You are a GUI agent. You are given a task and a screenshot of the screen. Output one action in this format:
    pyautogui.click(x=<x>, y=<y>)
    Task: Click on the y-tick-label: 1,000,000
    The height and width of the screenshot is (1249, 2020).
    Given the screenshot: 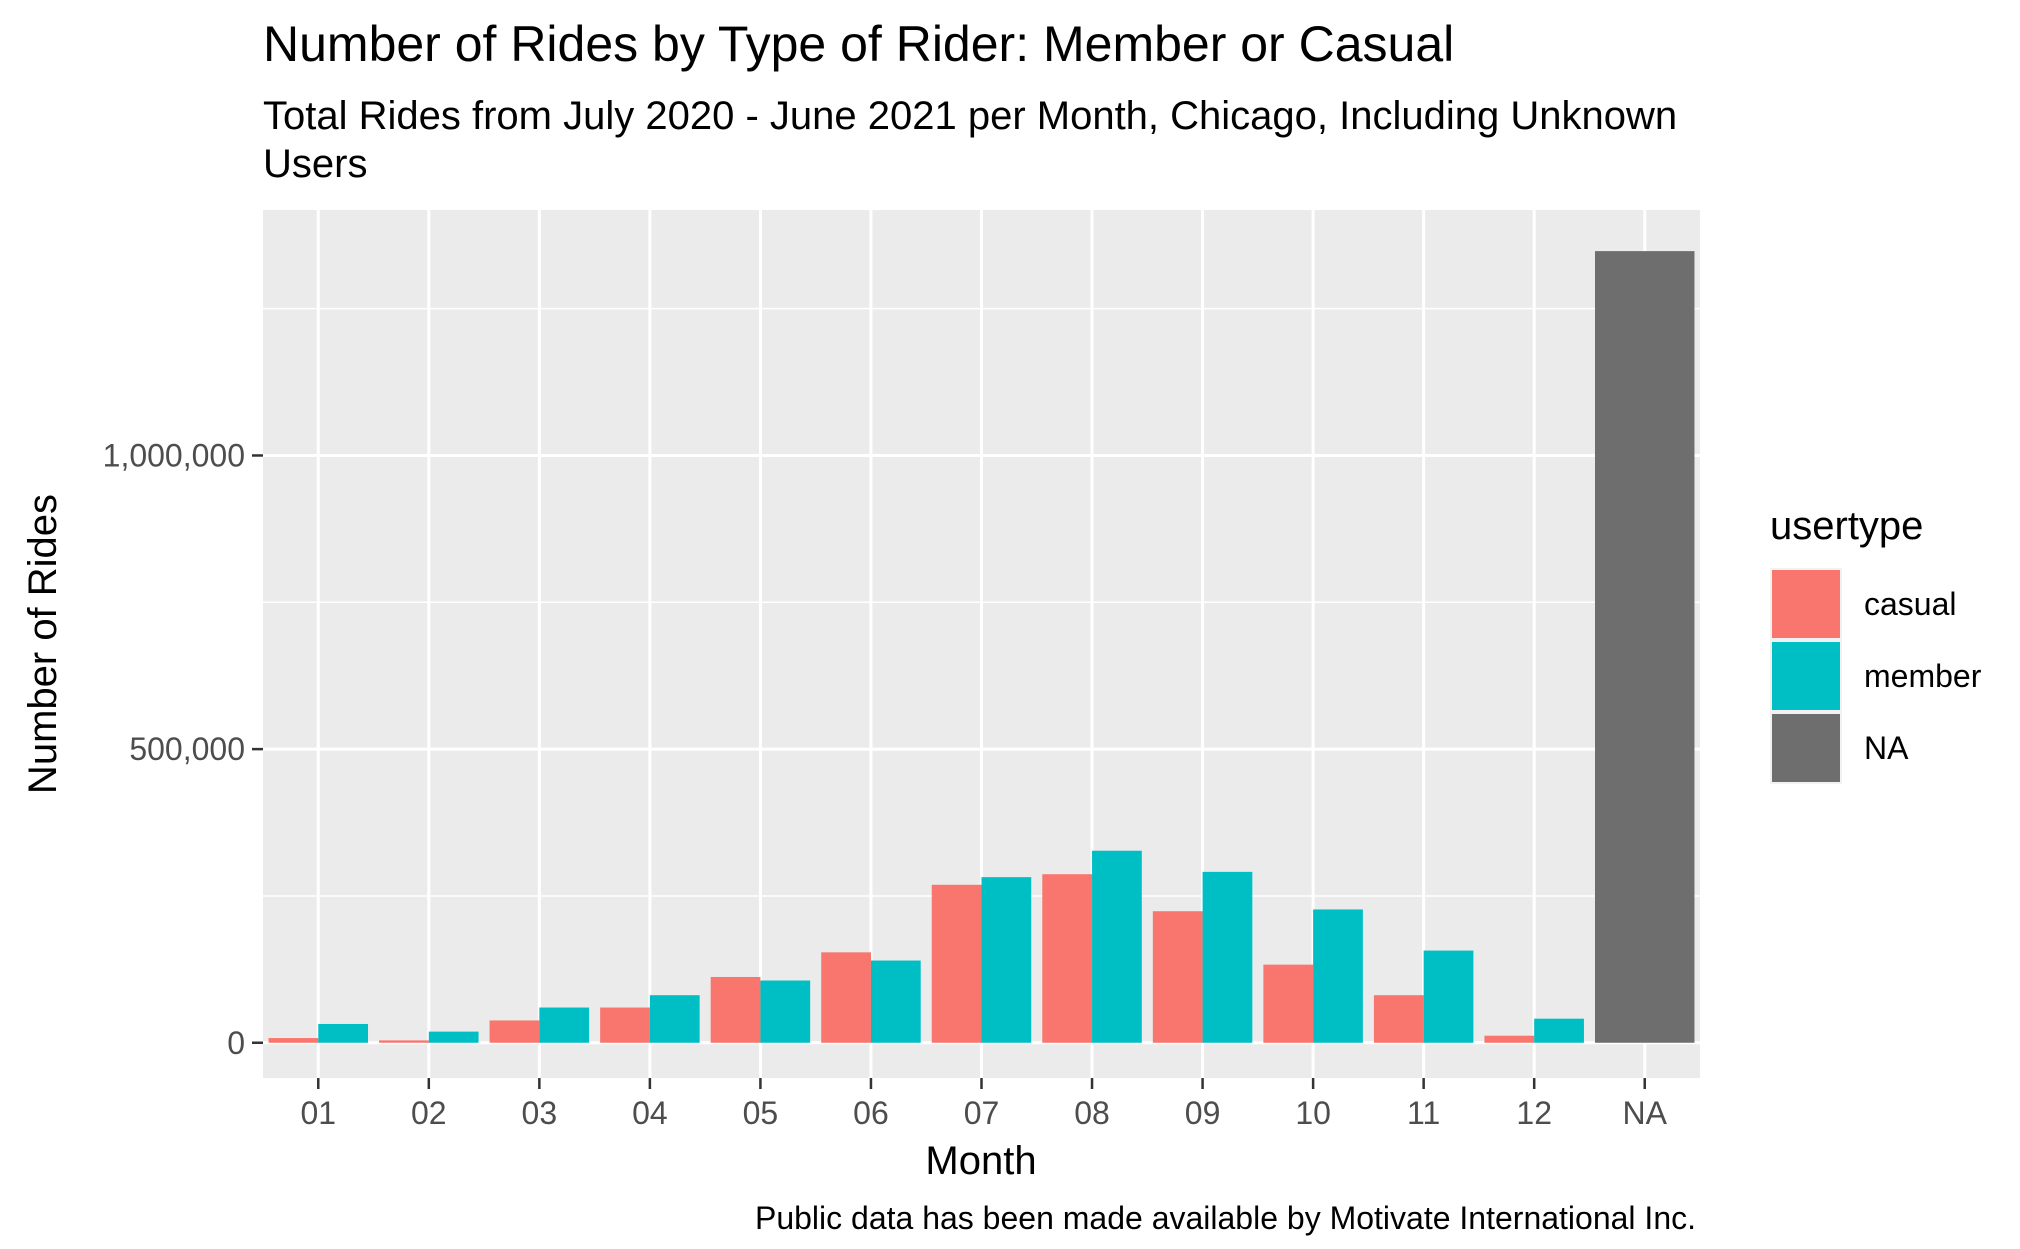 What is the action you would take?
    pyautogui.click(x=174, y=455)
    